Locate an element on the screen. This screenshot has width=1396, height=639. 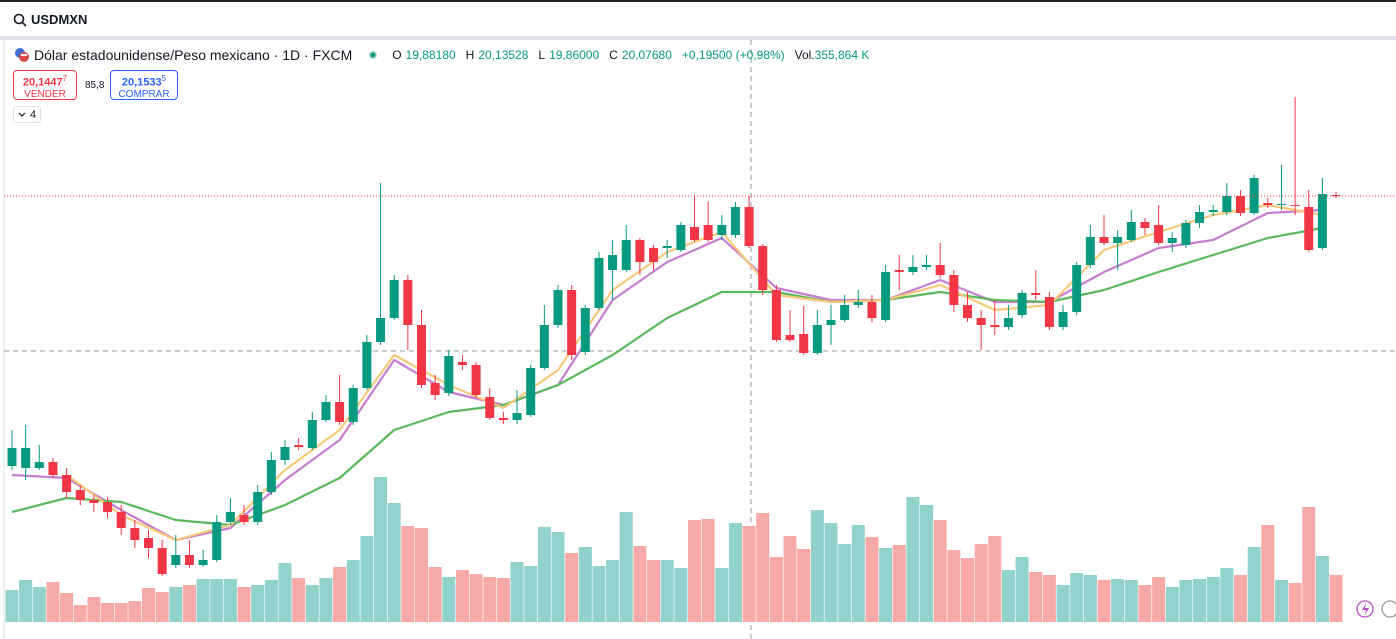
indicators-toggle: 4 is located at coordinates (27, 114).